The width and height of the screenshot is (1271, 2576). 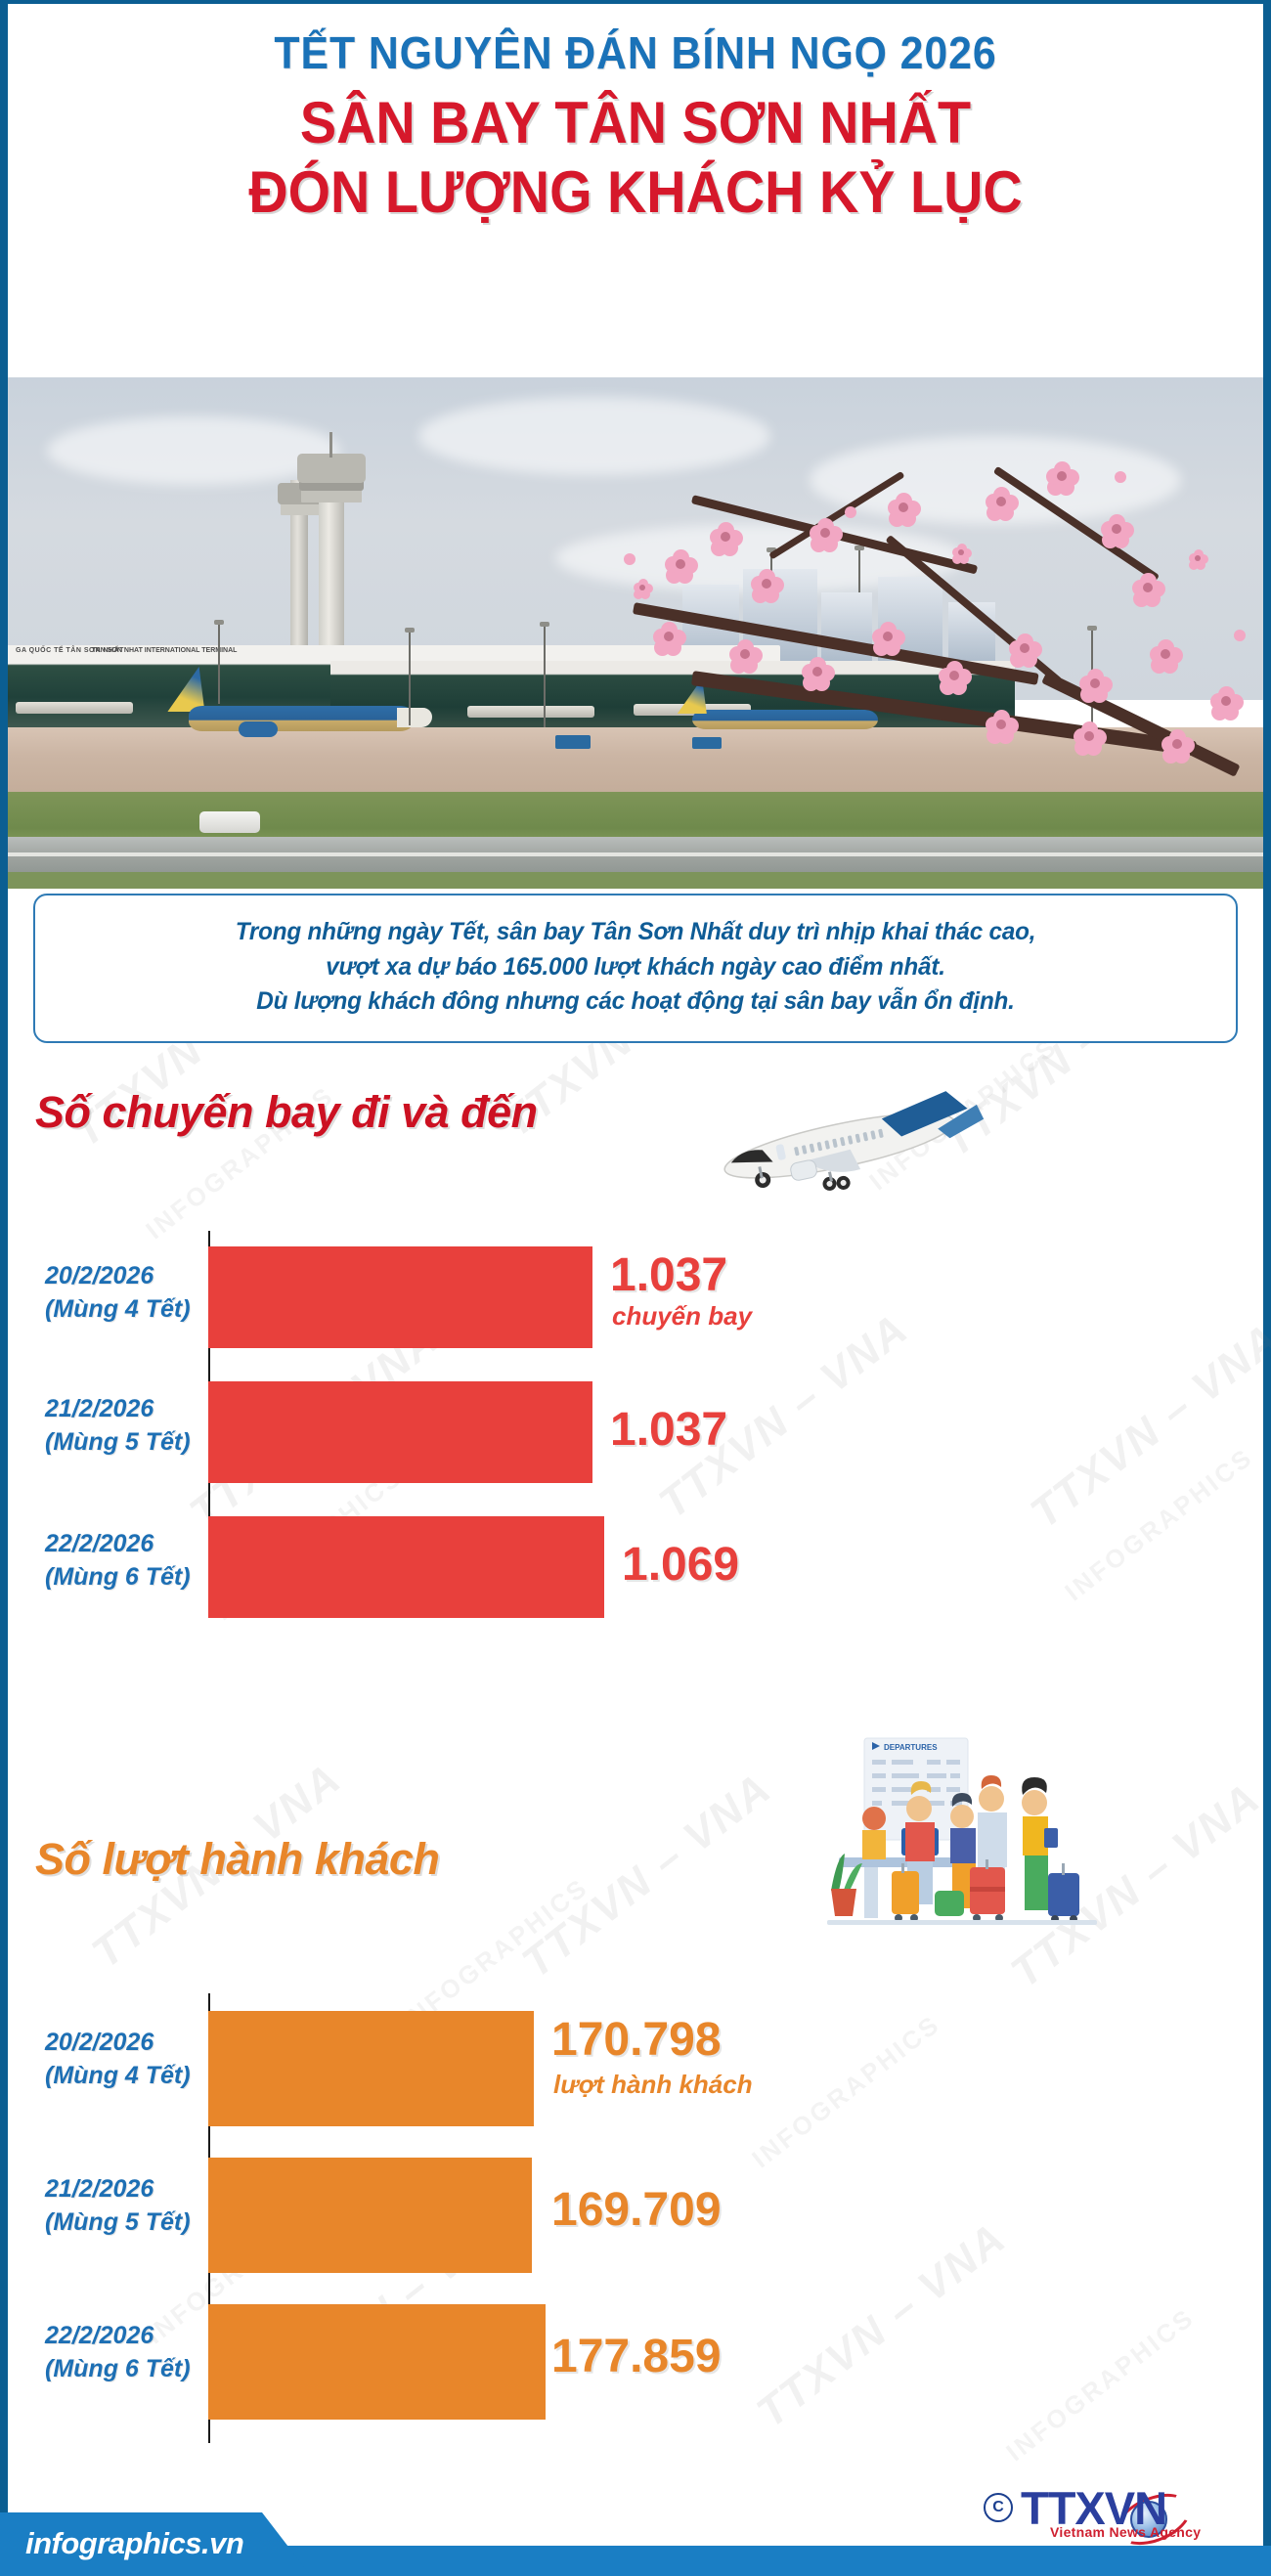 What do you see at coordinates (258, 729) in the screenshot?
I see `aircraft-engine` at bounding box center [258, 729].